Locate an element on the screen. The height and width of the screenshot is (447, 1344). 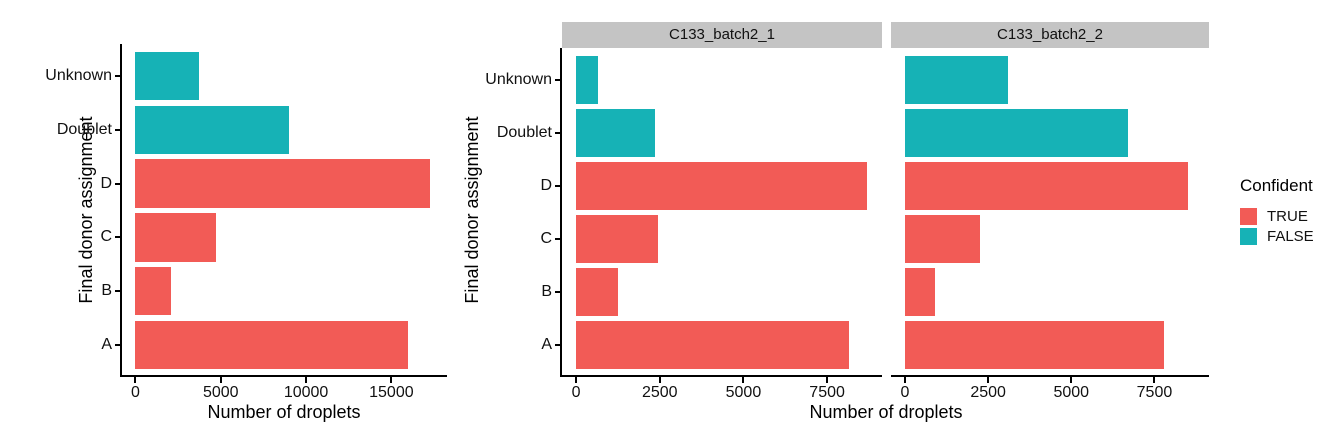
x-tick-mark-0-combined is located at coordinates (135, 380).